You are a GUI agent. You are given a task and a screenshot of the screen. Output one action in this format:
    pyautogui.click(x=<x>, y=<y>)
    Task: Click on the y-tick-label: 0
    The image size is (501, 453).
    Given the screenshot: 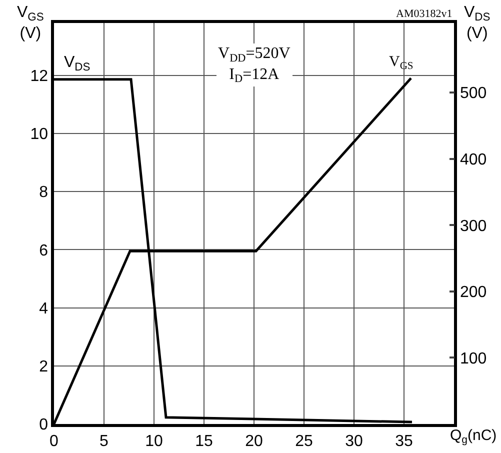 What is the action you would take?
    pyautogui.click(x=43, y=425)
    